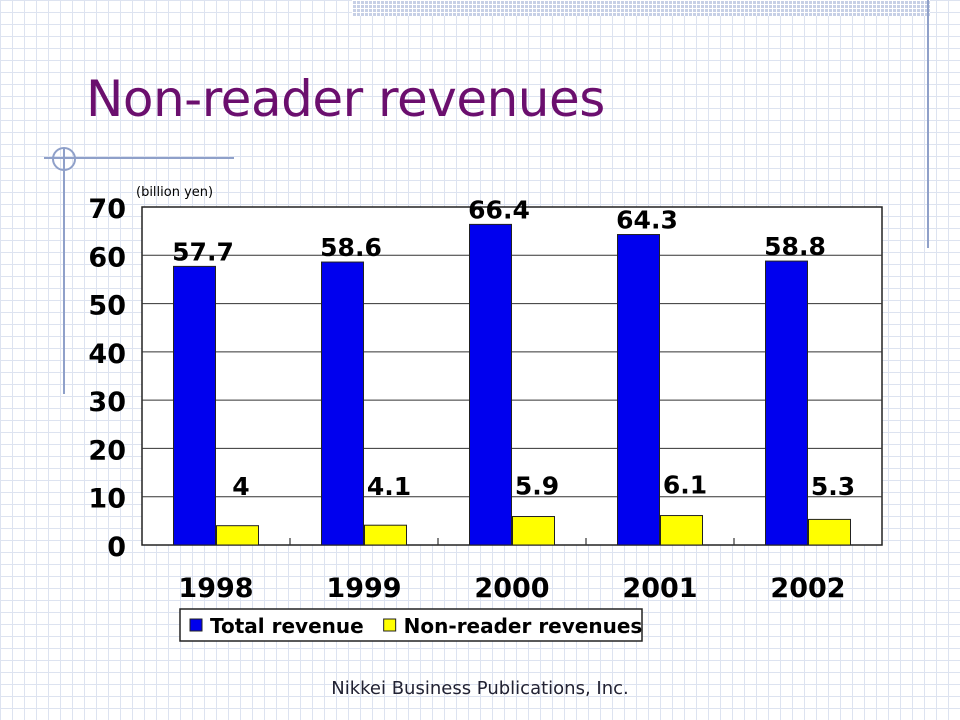 The image size is (960, 720). I want to click on data-label: 64.3, so click(647, 220).